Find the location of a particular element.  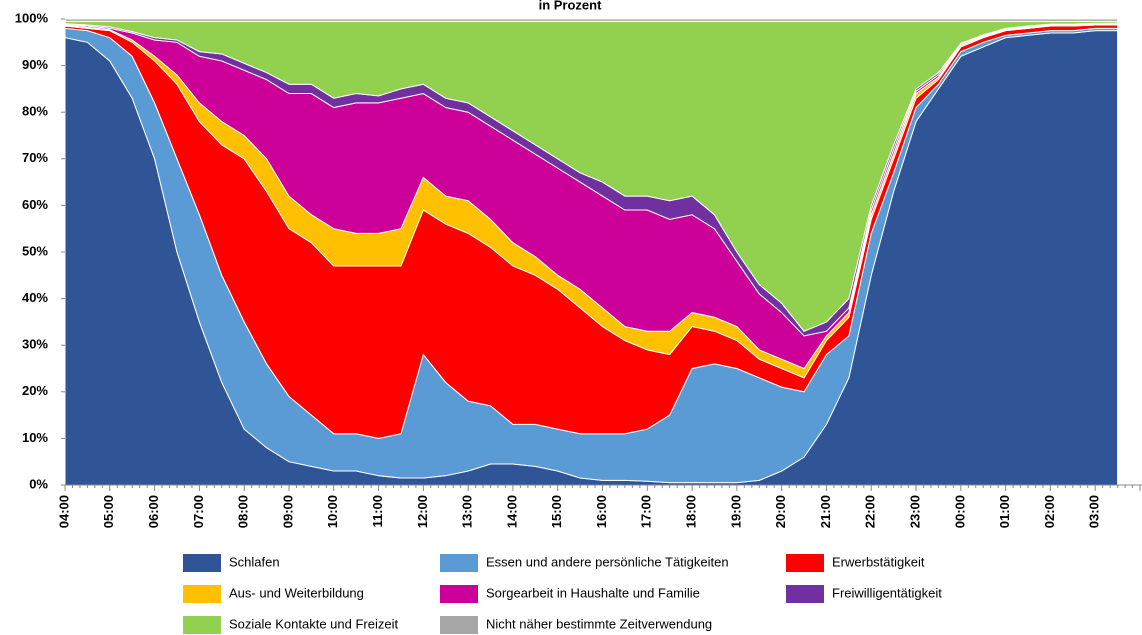

x-tick-label: 20:00 is located at coordinates (780, 511).